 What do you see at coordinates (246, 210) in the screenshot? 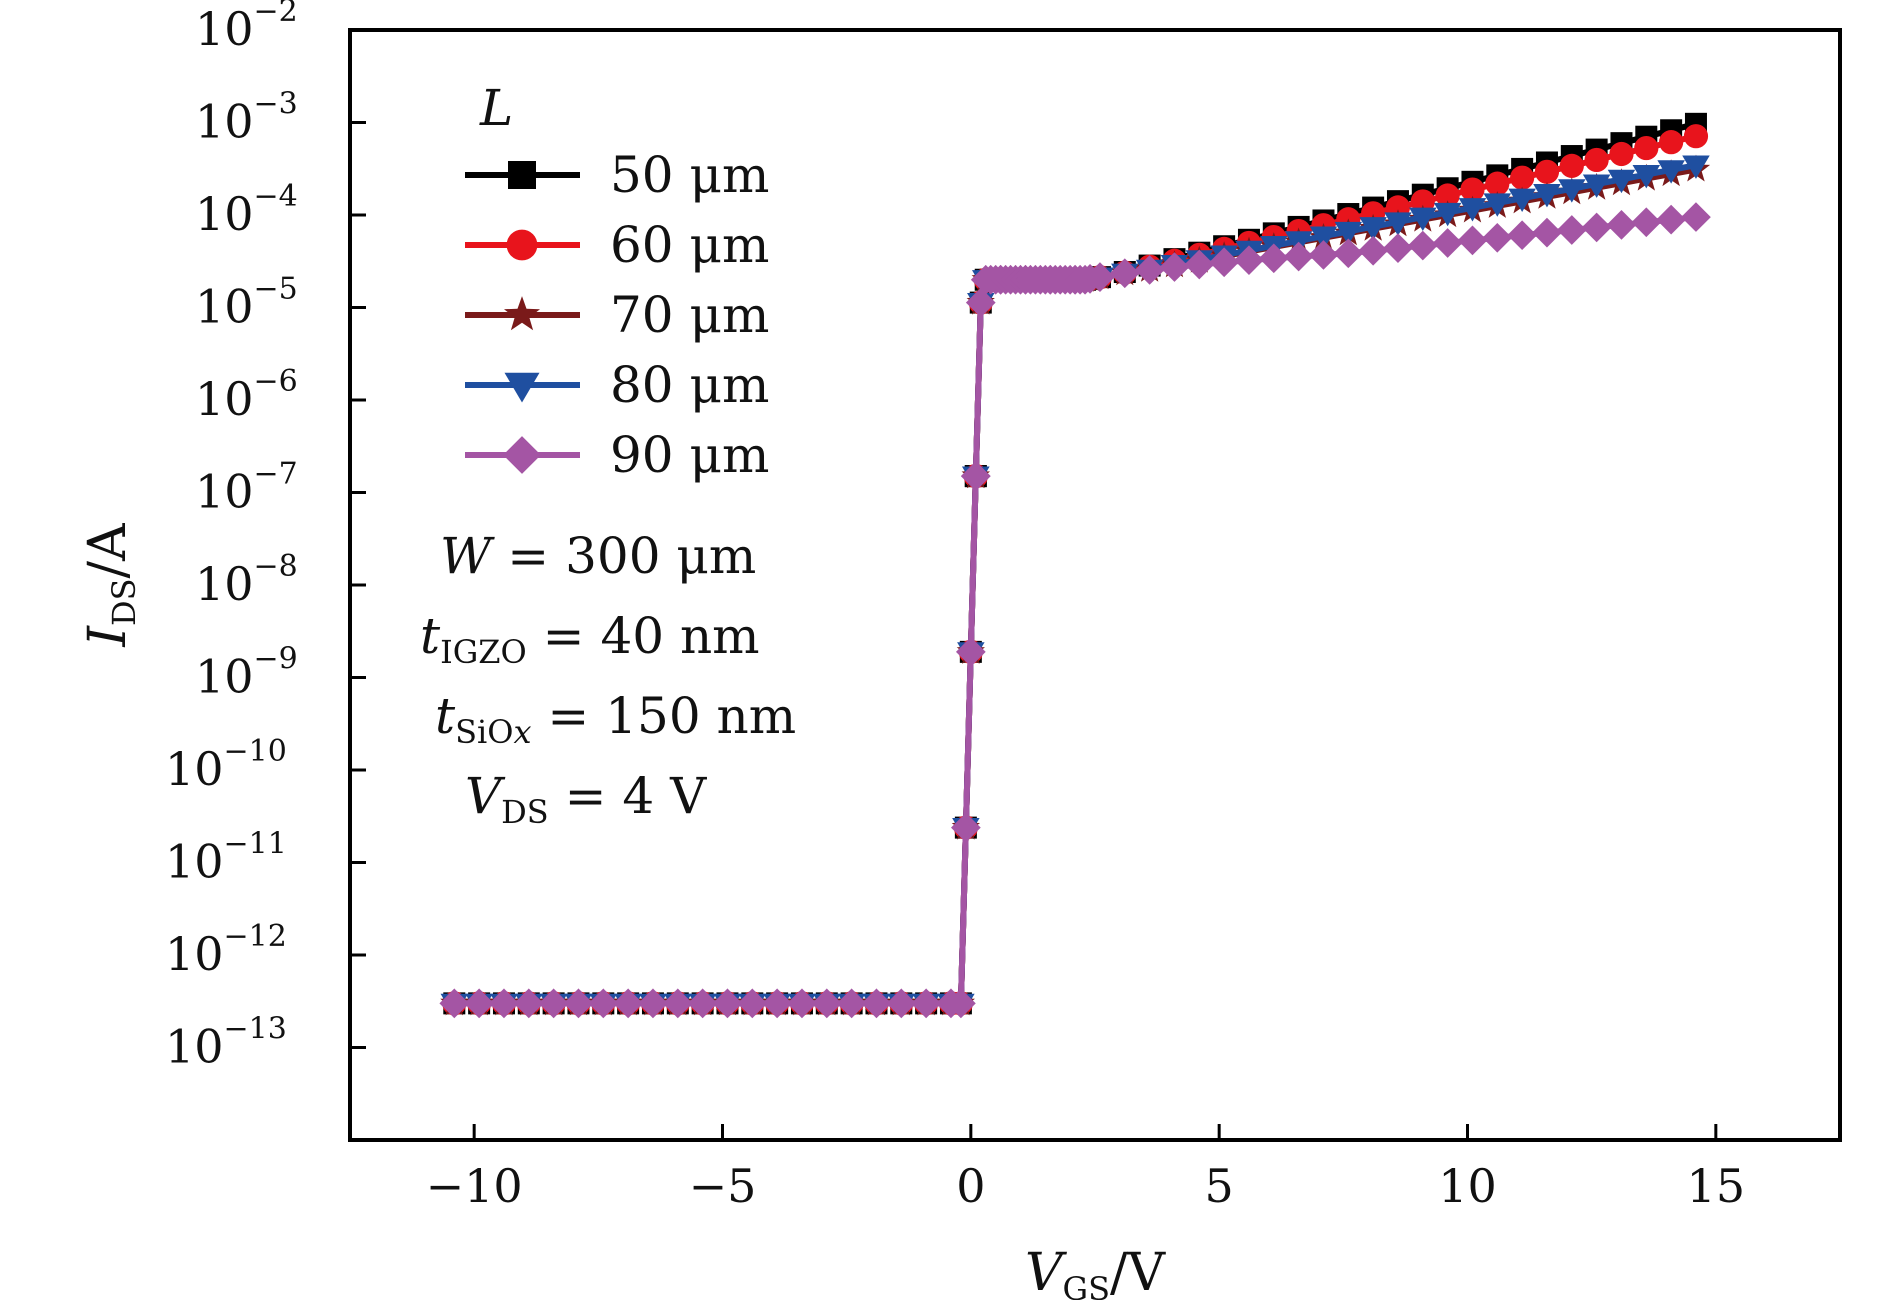
I see `y-tick-label: 10⁻⁴` at bounding box center [246, 210].